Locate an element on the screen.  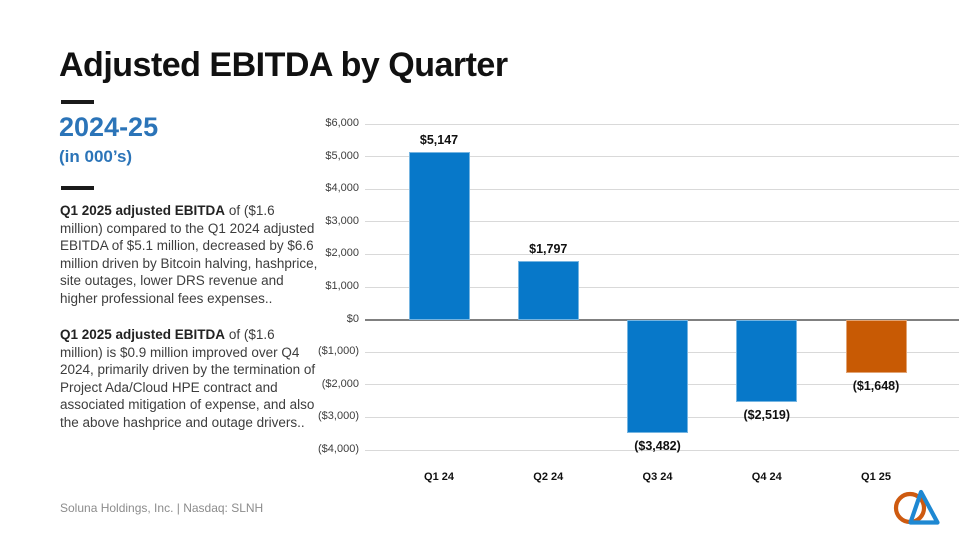
bar-value-label: ($2,519) is located at coordinates (767, 414).